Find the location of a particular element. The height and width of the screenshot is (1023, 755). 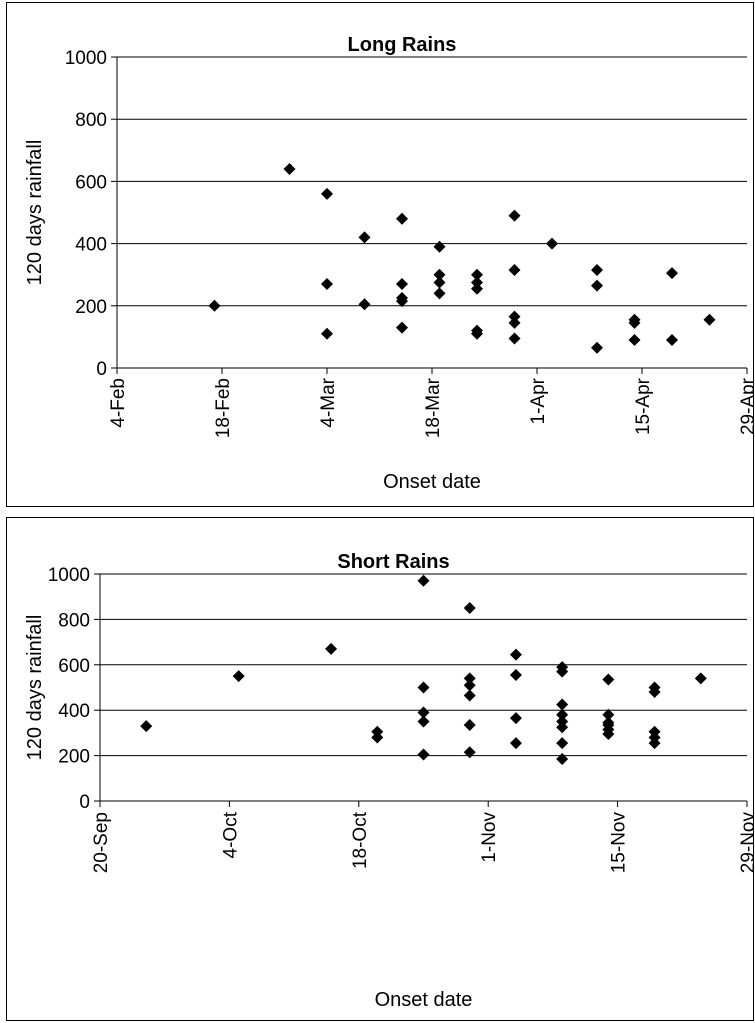

x-tick-label: 29-Nov is located at coordinates (745, 843).